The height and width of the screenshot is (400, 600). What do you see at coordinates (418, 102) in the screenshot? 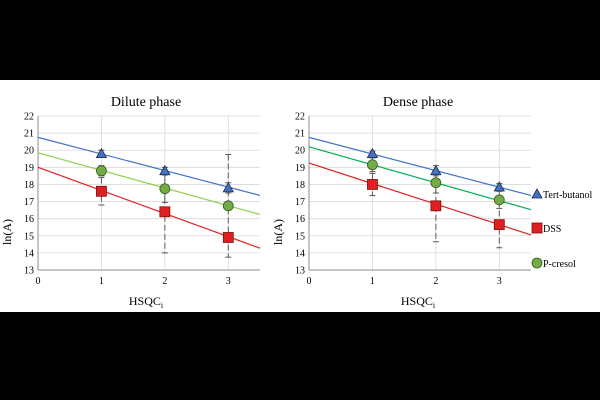
I see `chart-title: Dense phase` at bounding box center [418, 102].